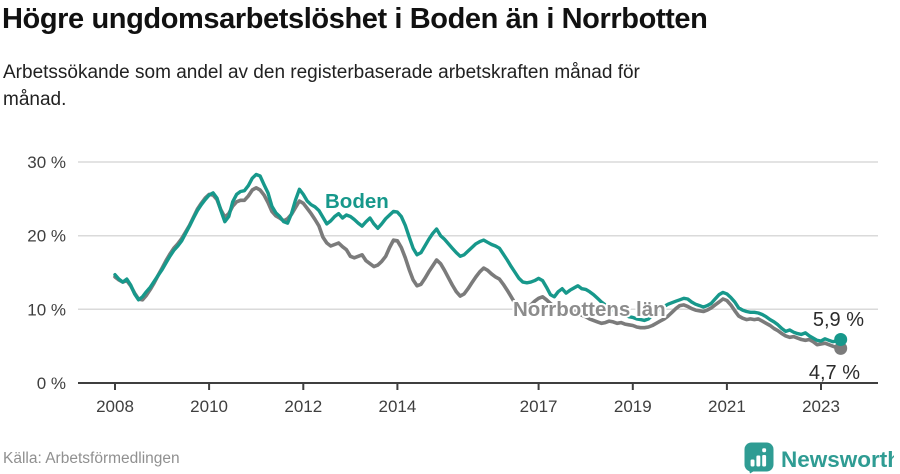 This screenshot has height=474, width=900. What do you see at coordinates (397, 406) in the screenshot?
I see `x-tick-label: 2014` at bounding box center [397, 406].